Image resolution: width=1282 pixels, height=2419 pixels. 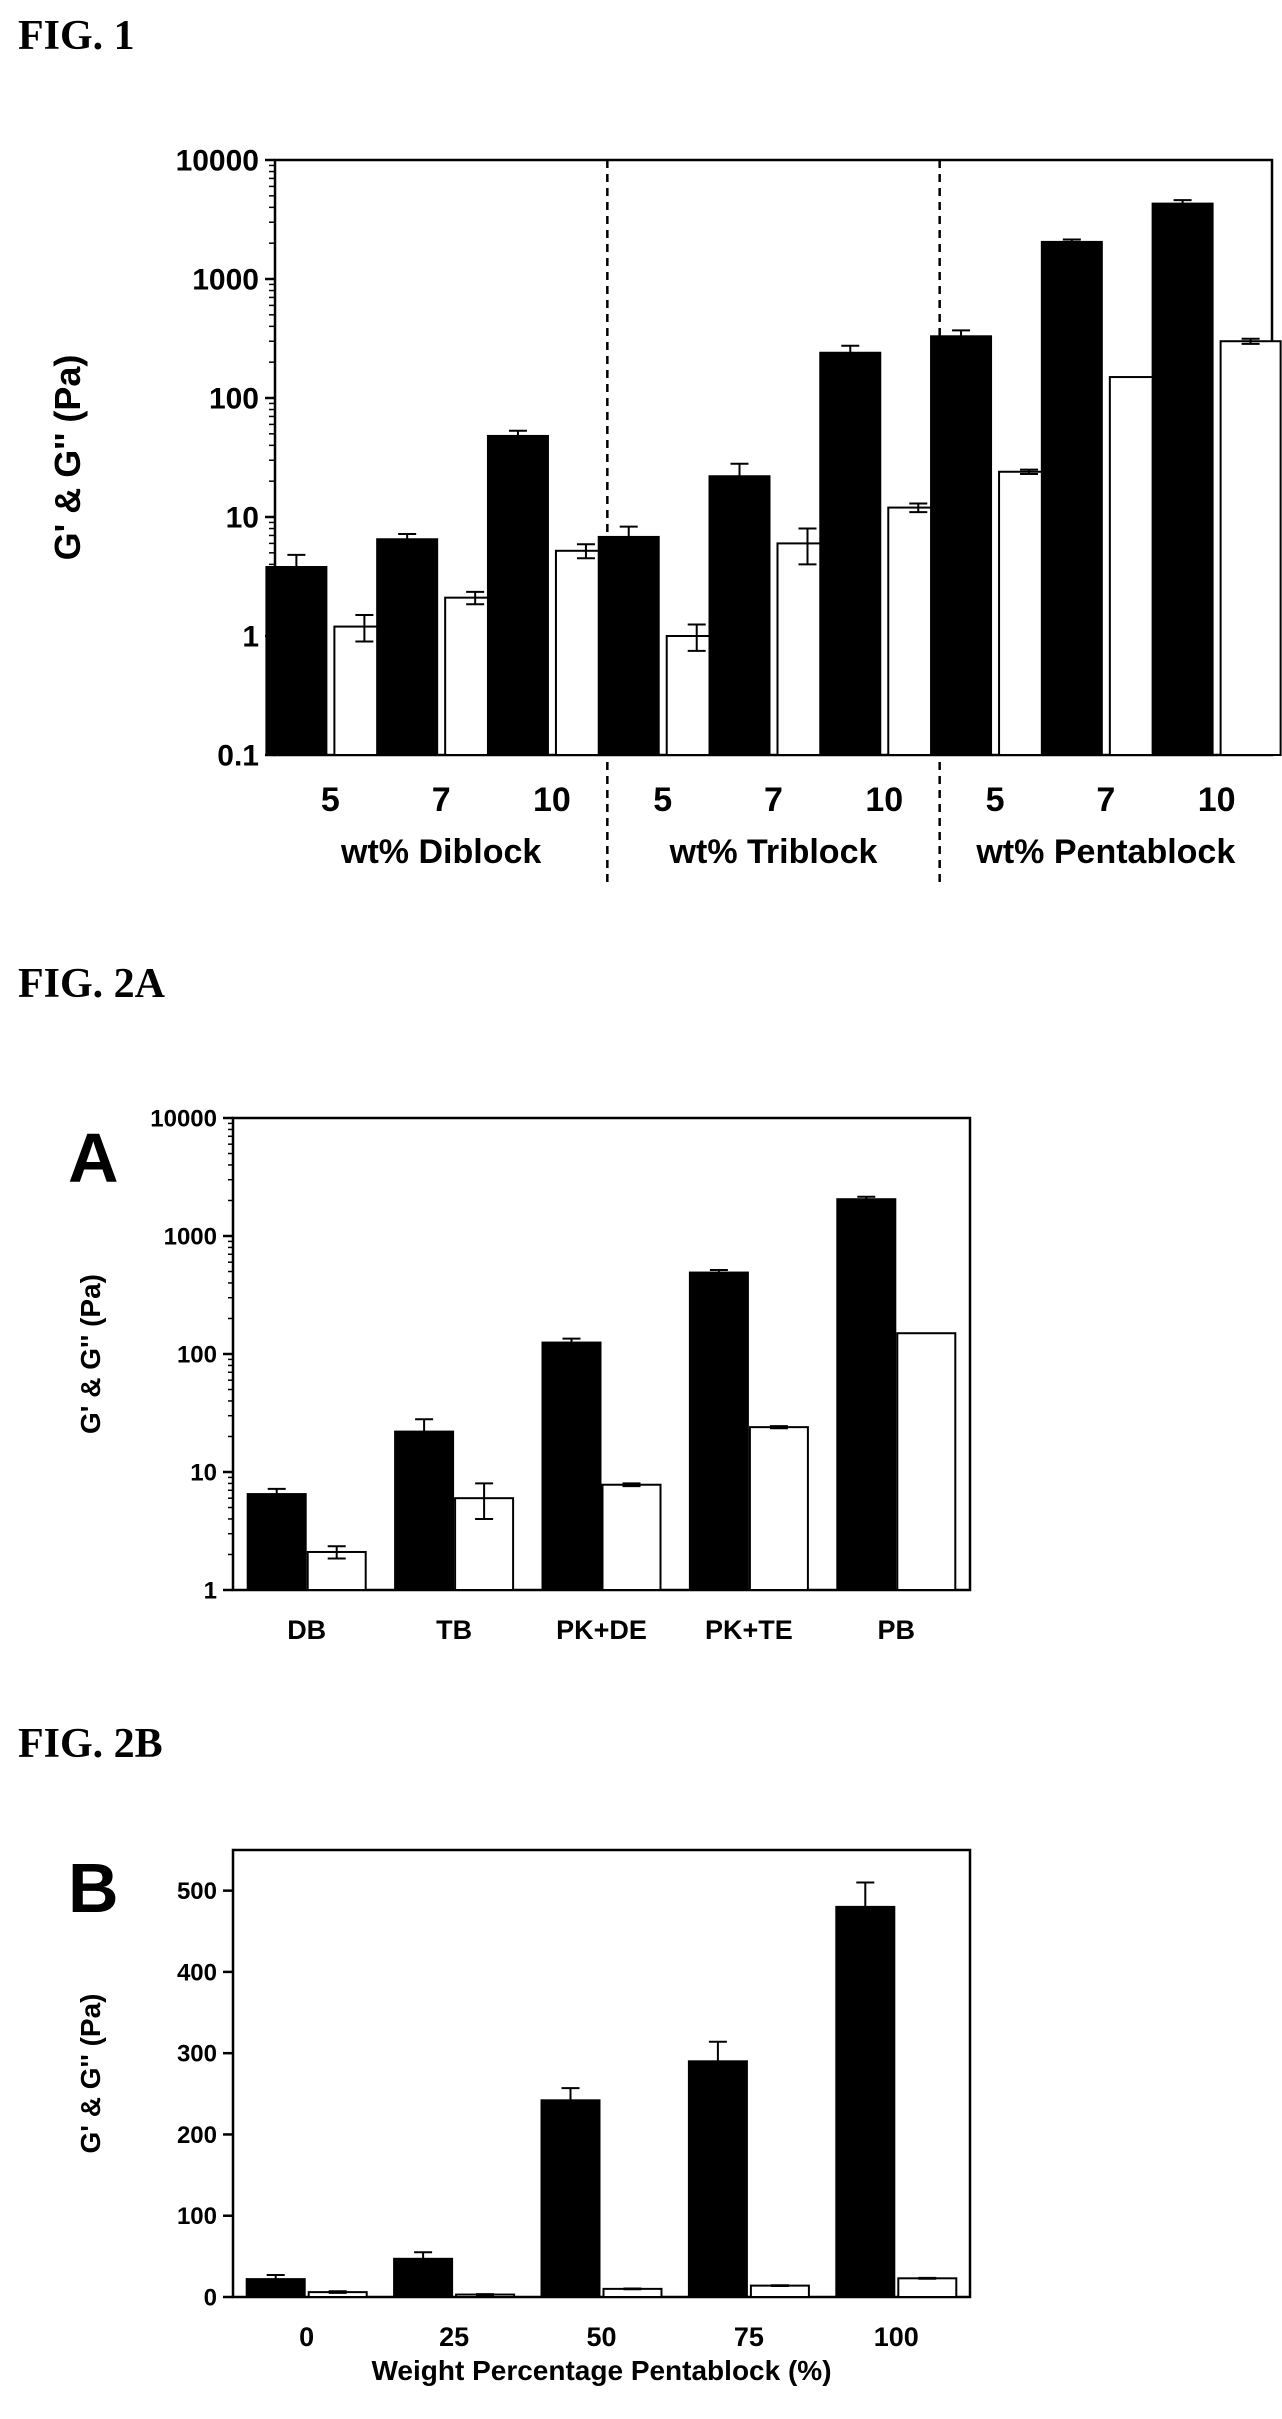 I want to click on x-tick-label: 75, so click(x=749, y=2337).